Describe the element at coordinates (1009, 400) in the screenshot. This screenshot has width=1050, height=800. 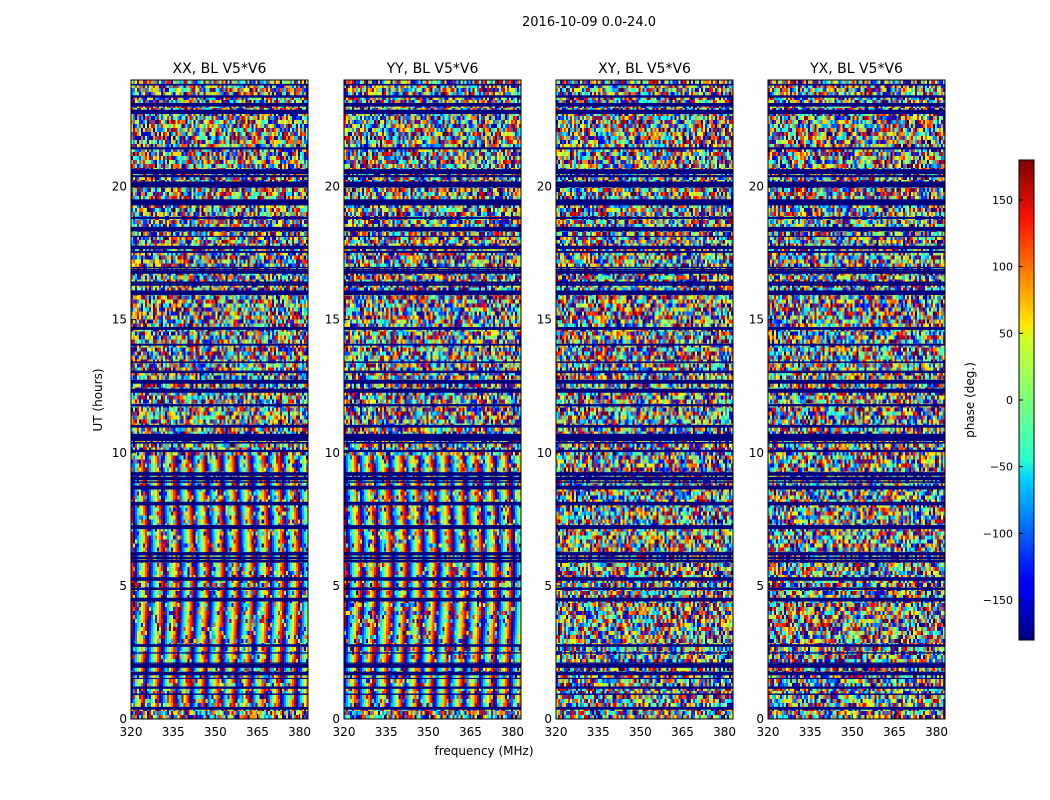
I see `colorbar-tick-label: 0` at that location.